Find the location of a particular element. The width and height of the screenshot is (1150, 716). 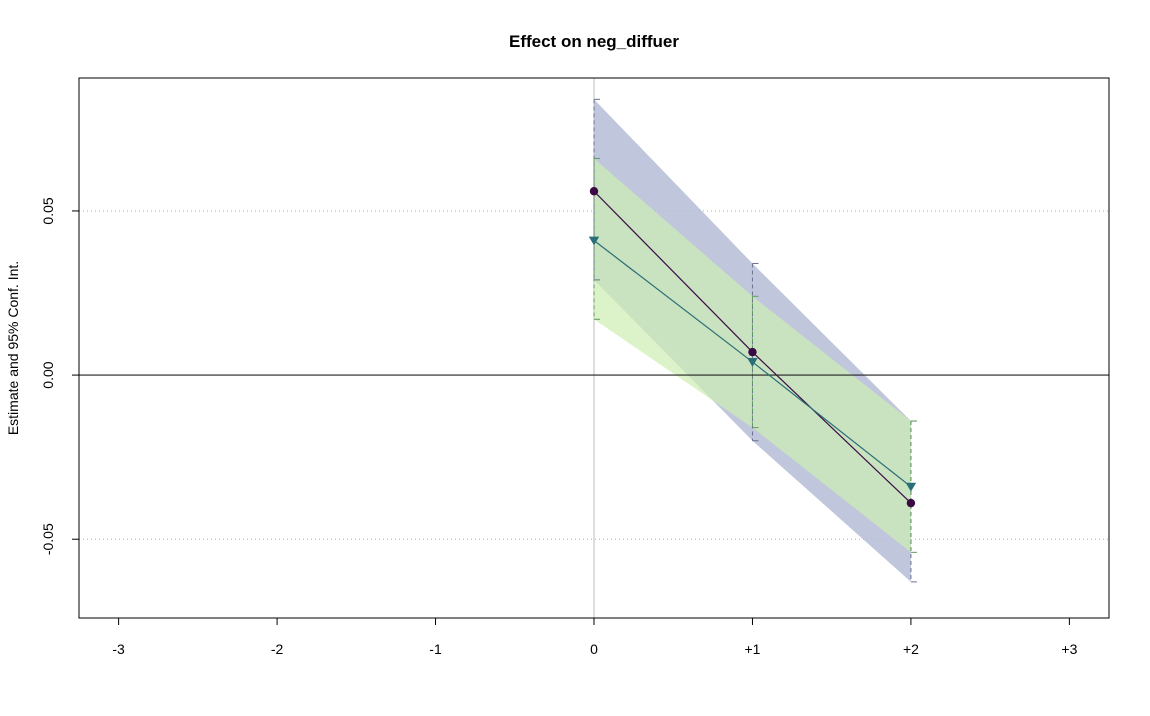

x-tick-label-0: -3 is located at coordinates (118, 649).